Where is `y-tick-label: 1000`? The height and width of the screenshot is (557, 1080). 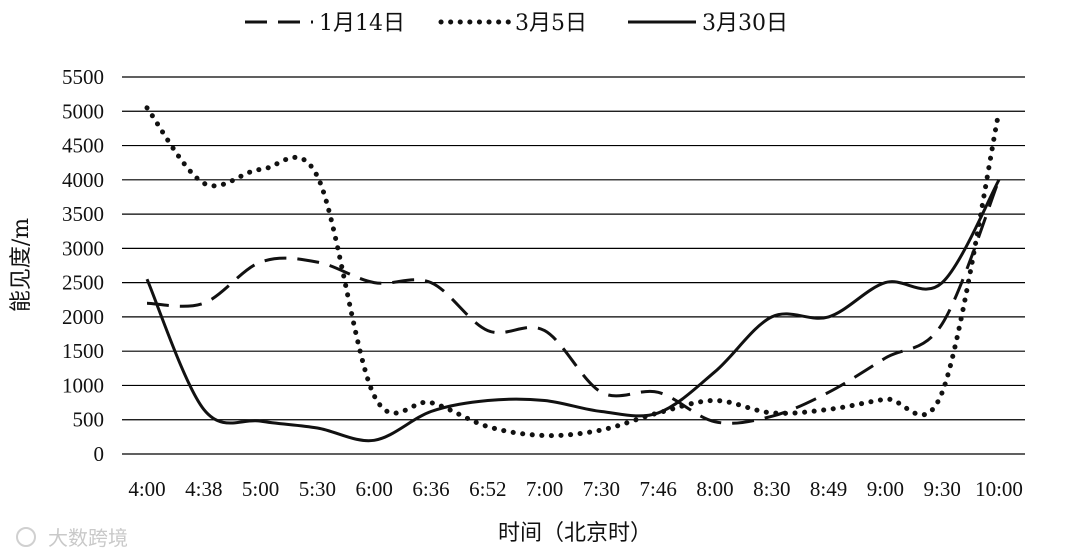 y-tick-label: 1000 is located at coordinates (83, 385).